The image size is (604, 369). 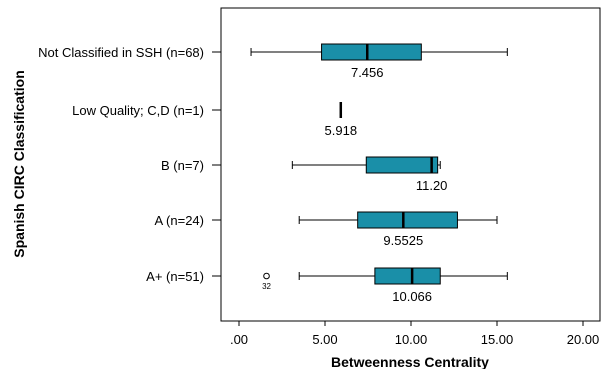 What do you see at coordinates (121, 52) in the screenshot?
I see `category-label: Not Classified in SSH (n=68)` at bounding box center [121, 52].